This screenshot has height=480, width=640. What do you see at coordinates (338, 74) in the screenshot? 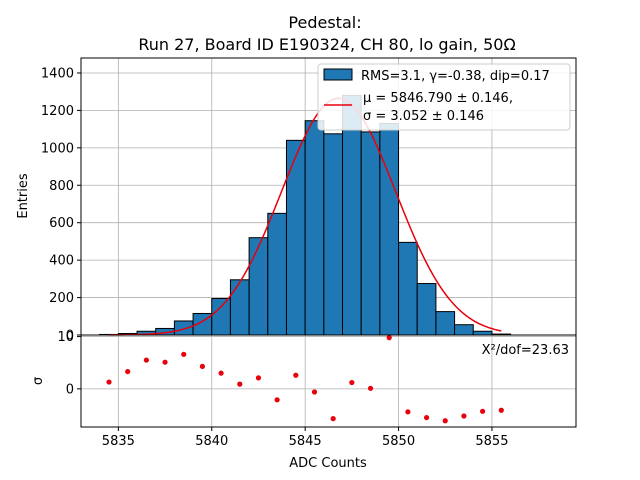
I see `legend-histogram-swatch` at bounding box center [338, 74].